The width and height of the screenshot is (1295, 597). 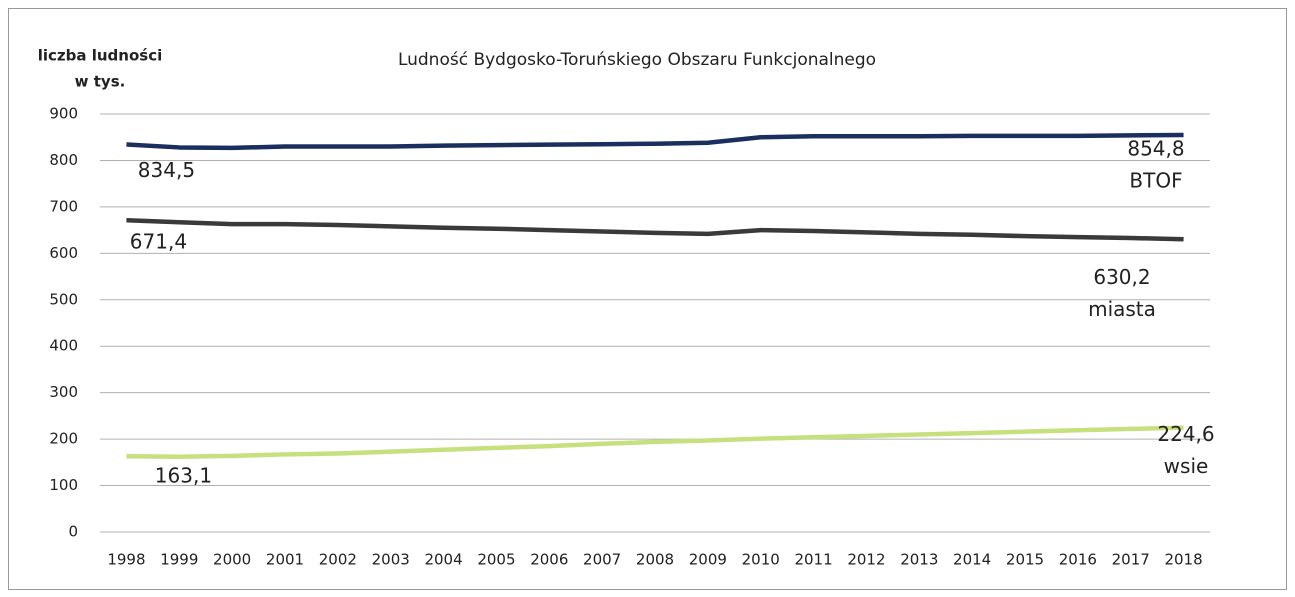 What do you see at coordinates (972, 560) in the screenshot?
I see `x-tick-label: 2014` at bounding box center [972, 560].